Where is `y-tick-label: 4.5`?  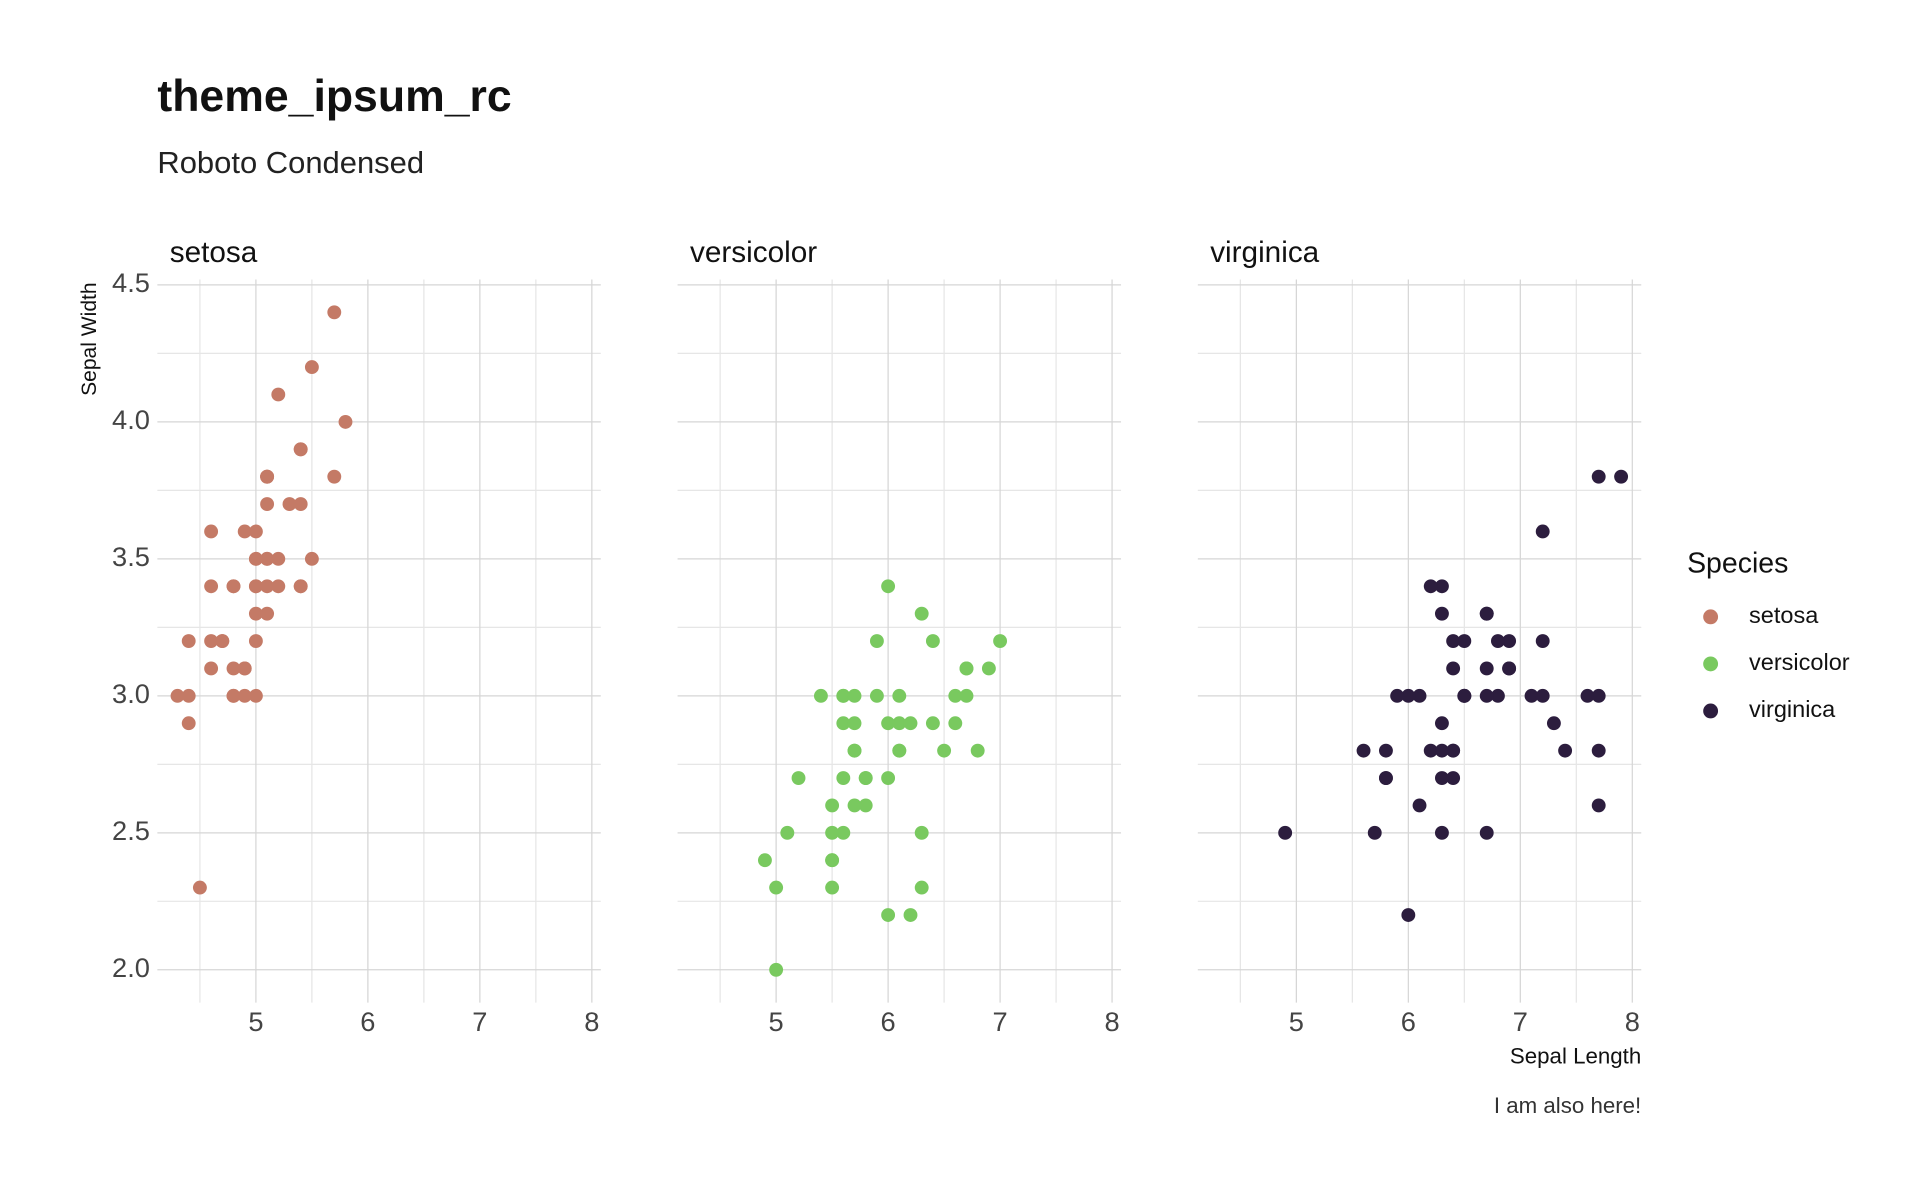
y-tick-label: 4.5 is located at coordinates (131, 282).